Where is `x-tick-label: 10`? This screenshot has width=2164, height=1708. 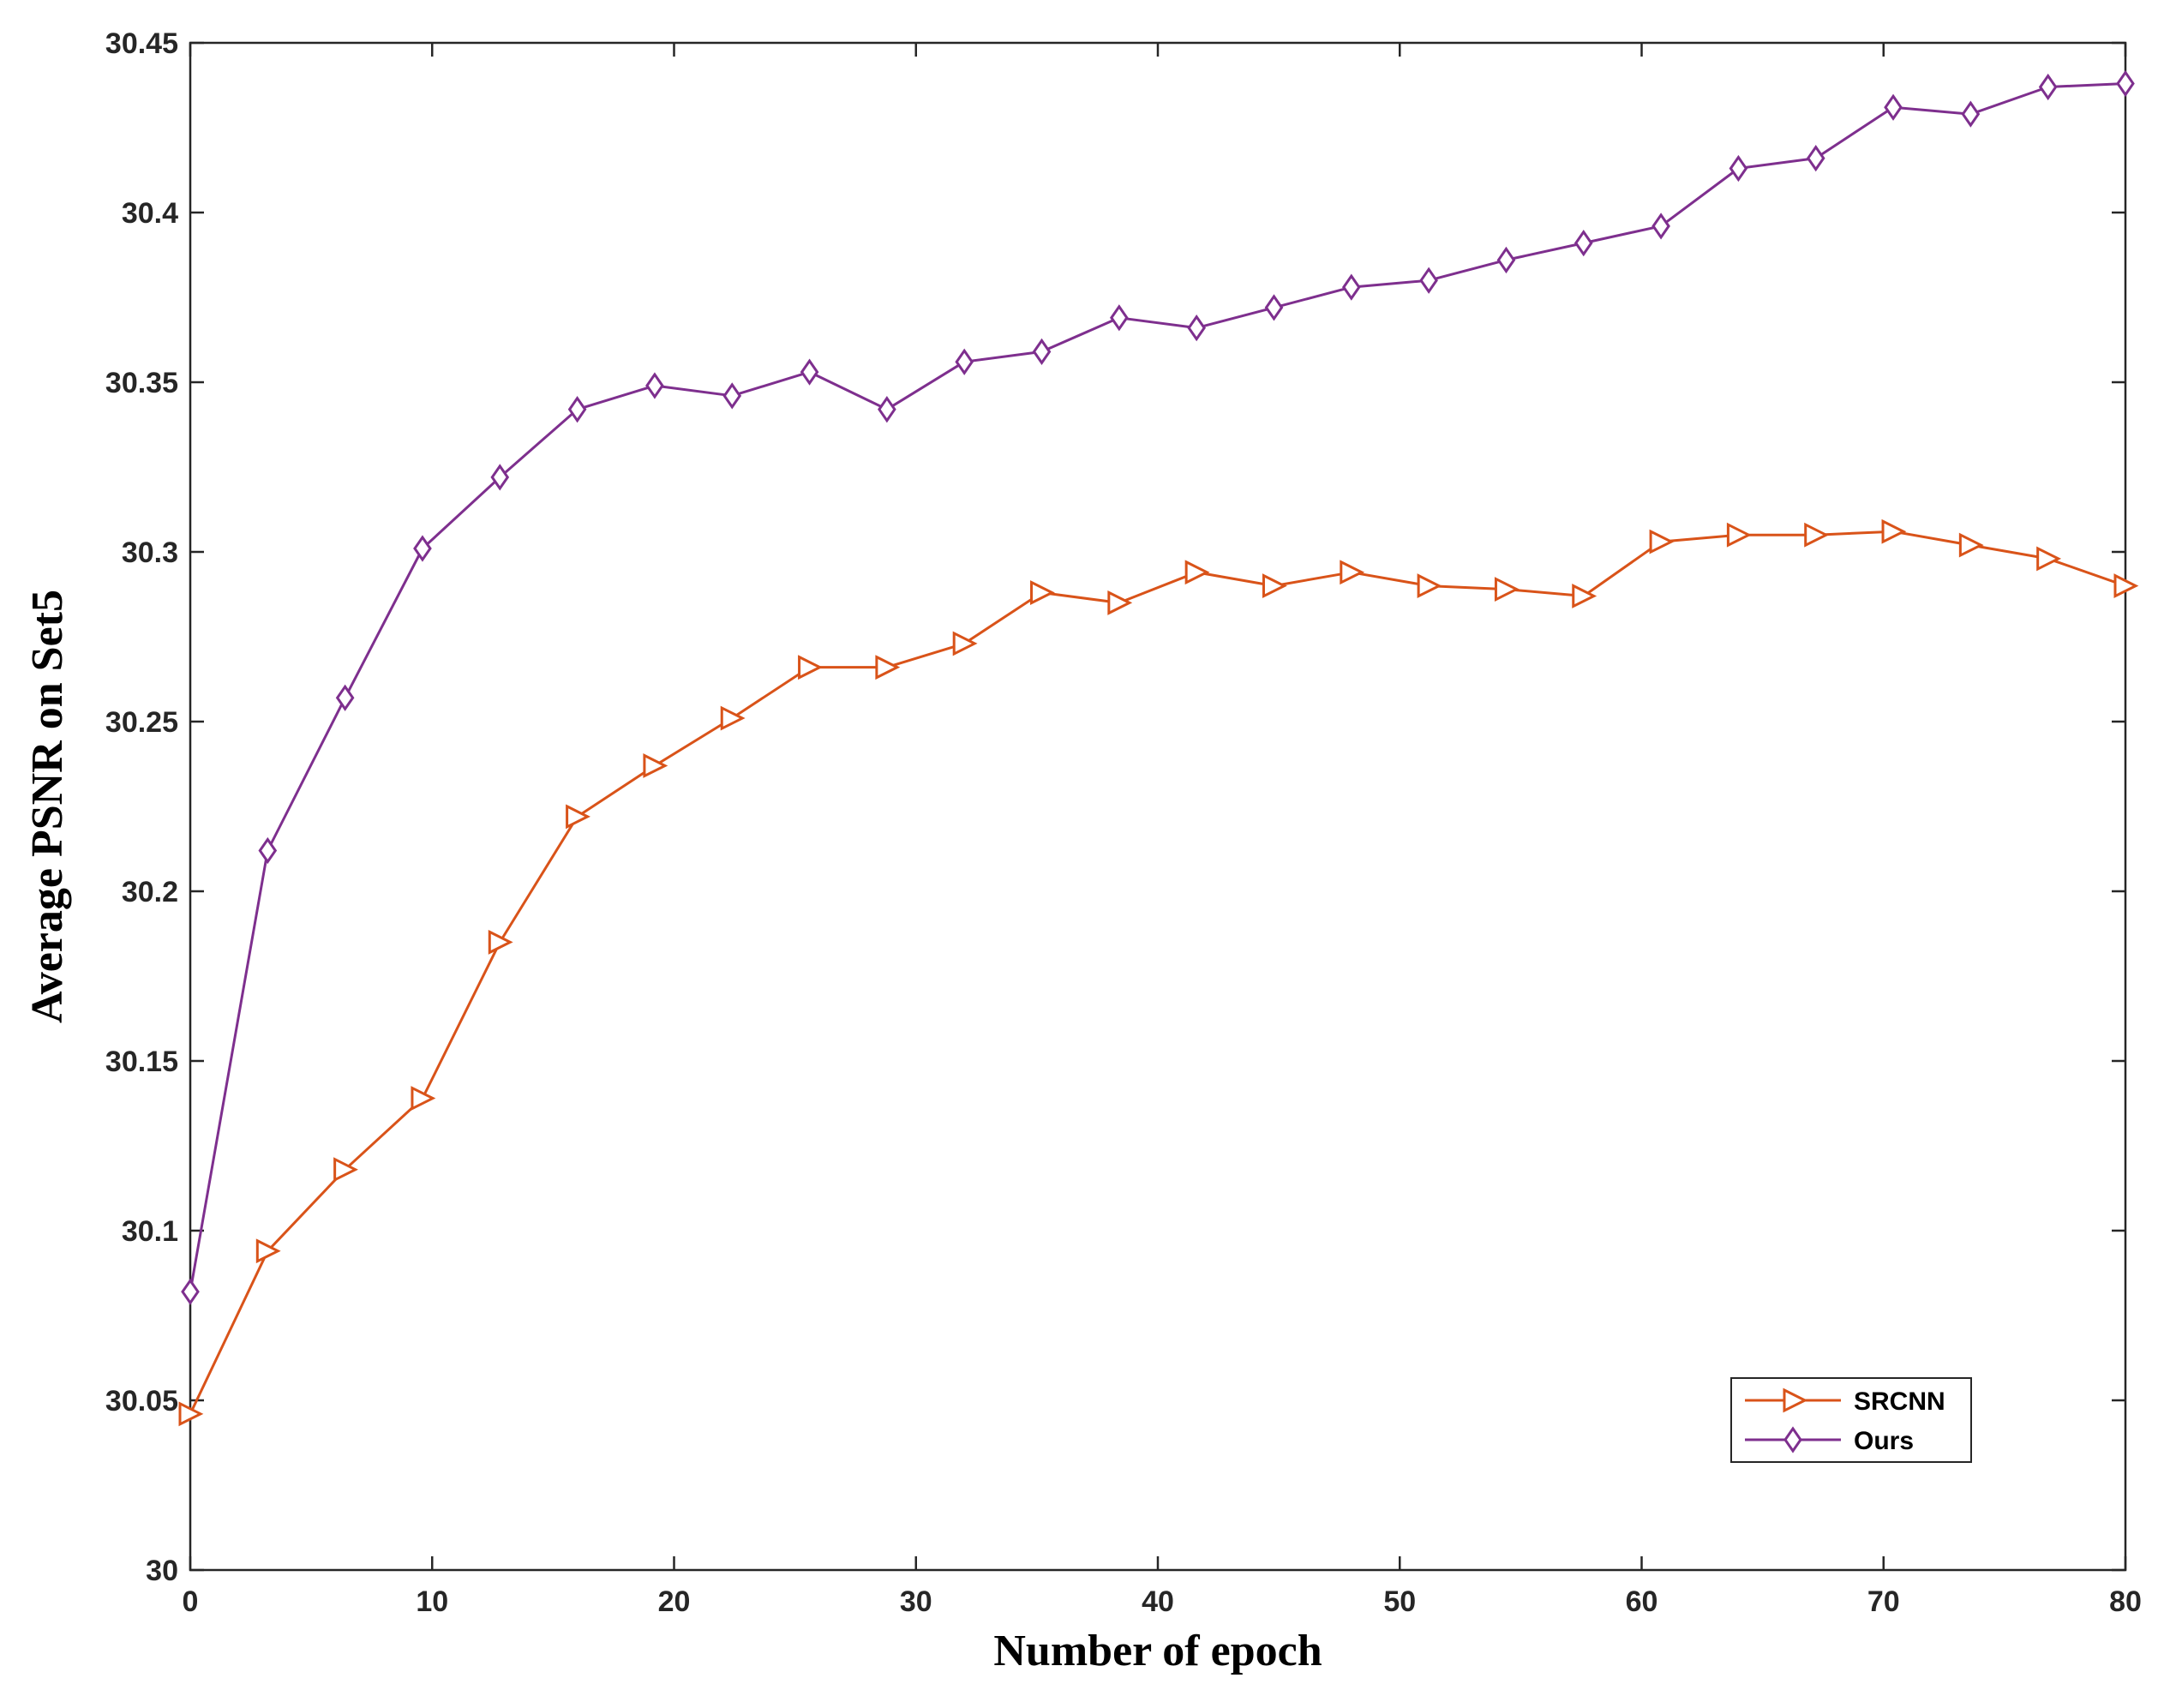
x-tick-label: 10 is located at coordinates (432, 1601).